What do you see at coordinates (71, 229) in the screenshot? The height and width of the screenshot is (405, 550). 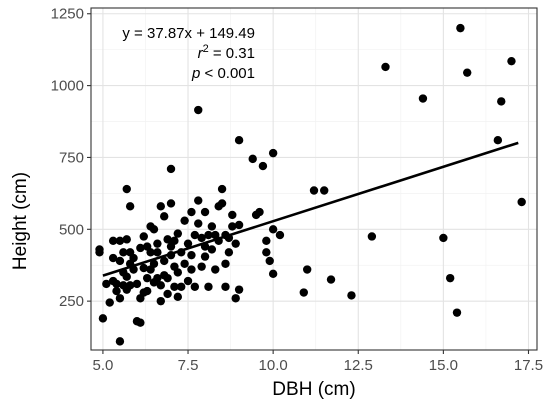 I see `y-tick-label: 500` at bounding box center [71, 229].